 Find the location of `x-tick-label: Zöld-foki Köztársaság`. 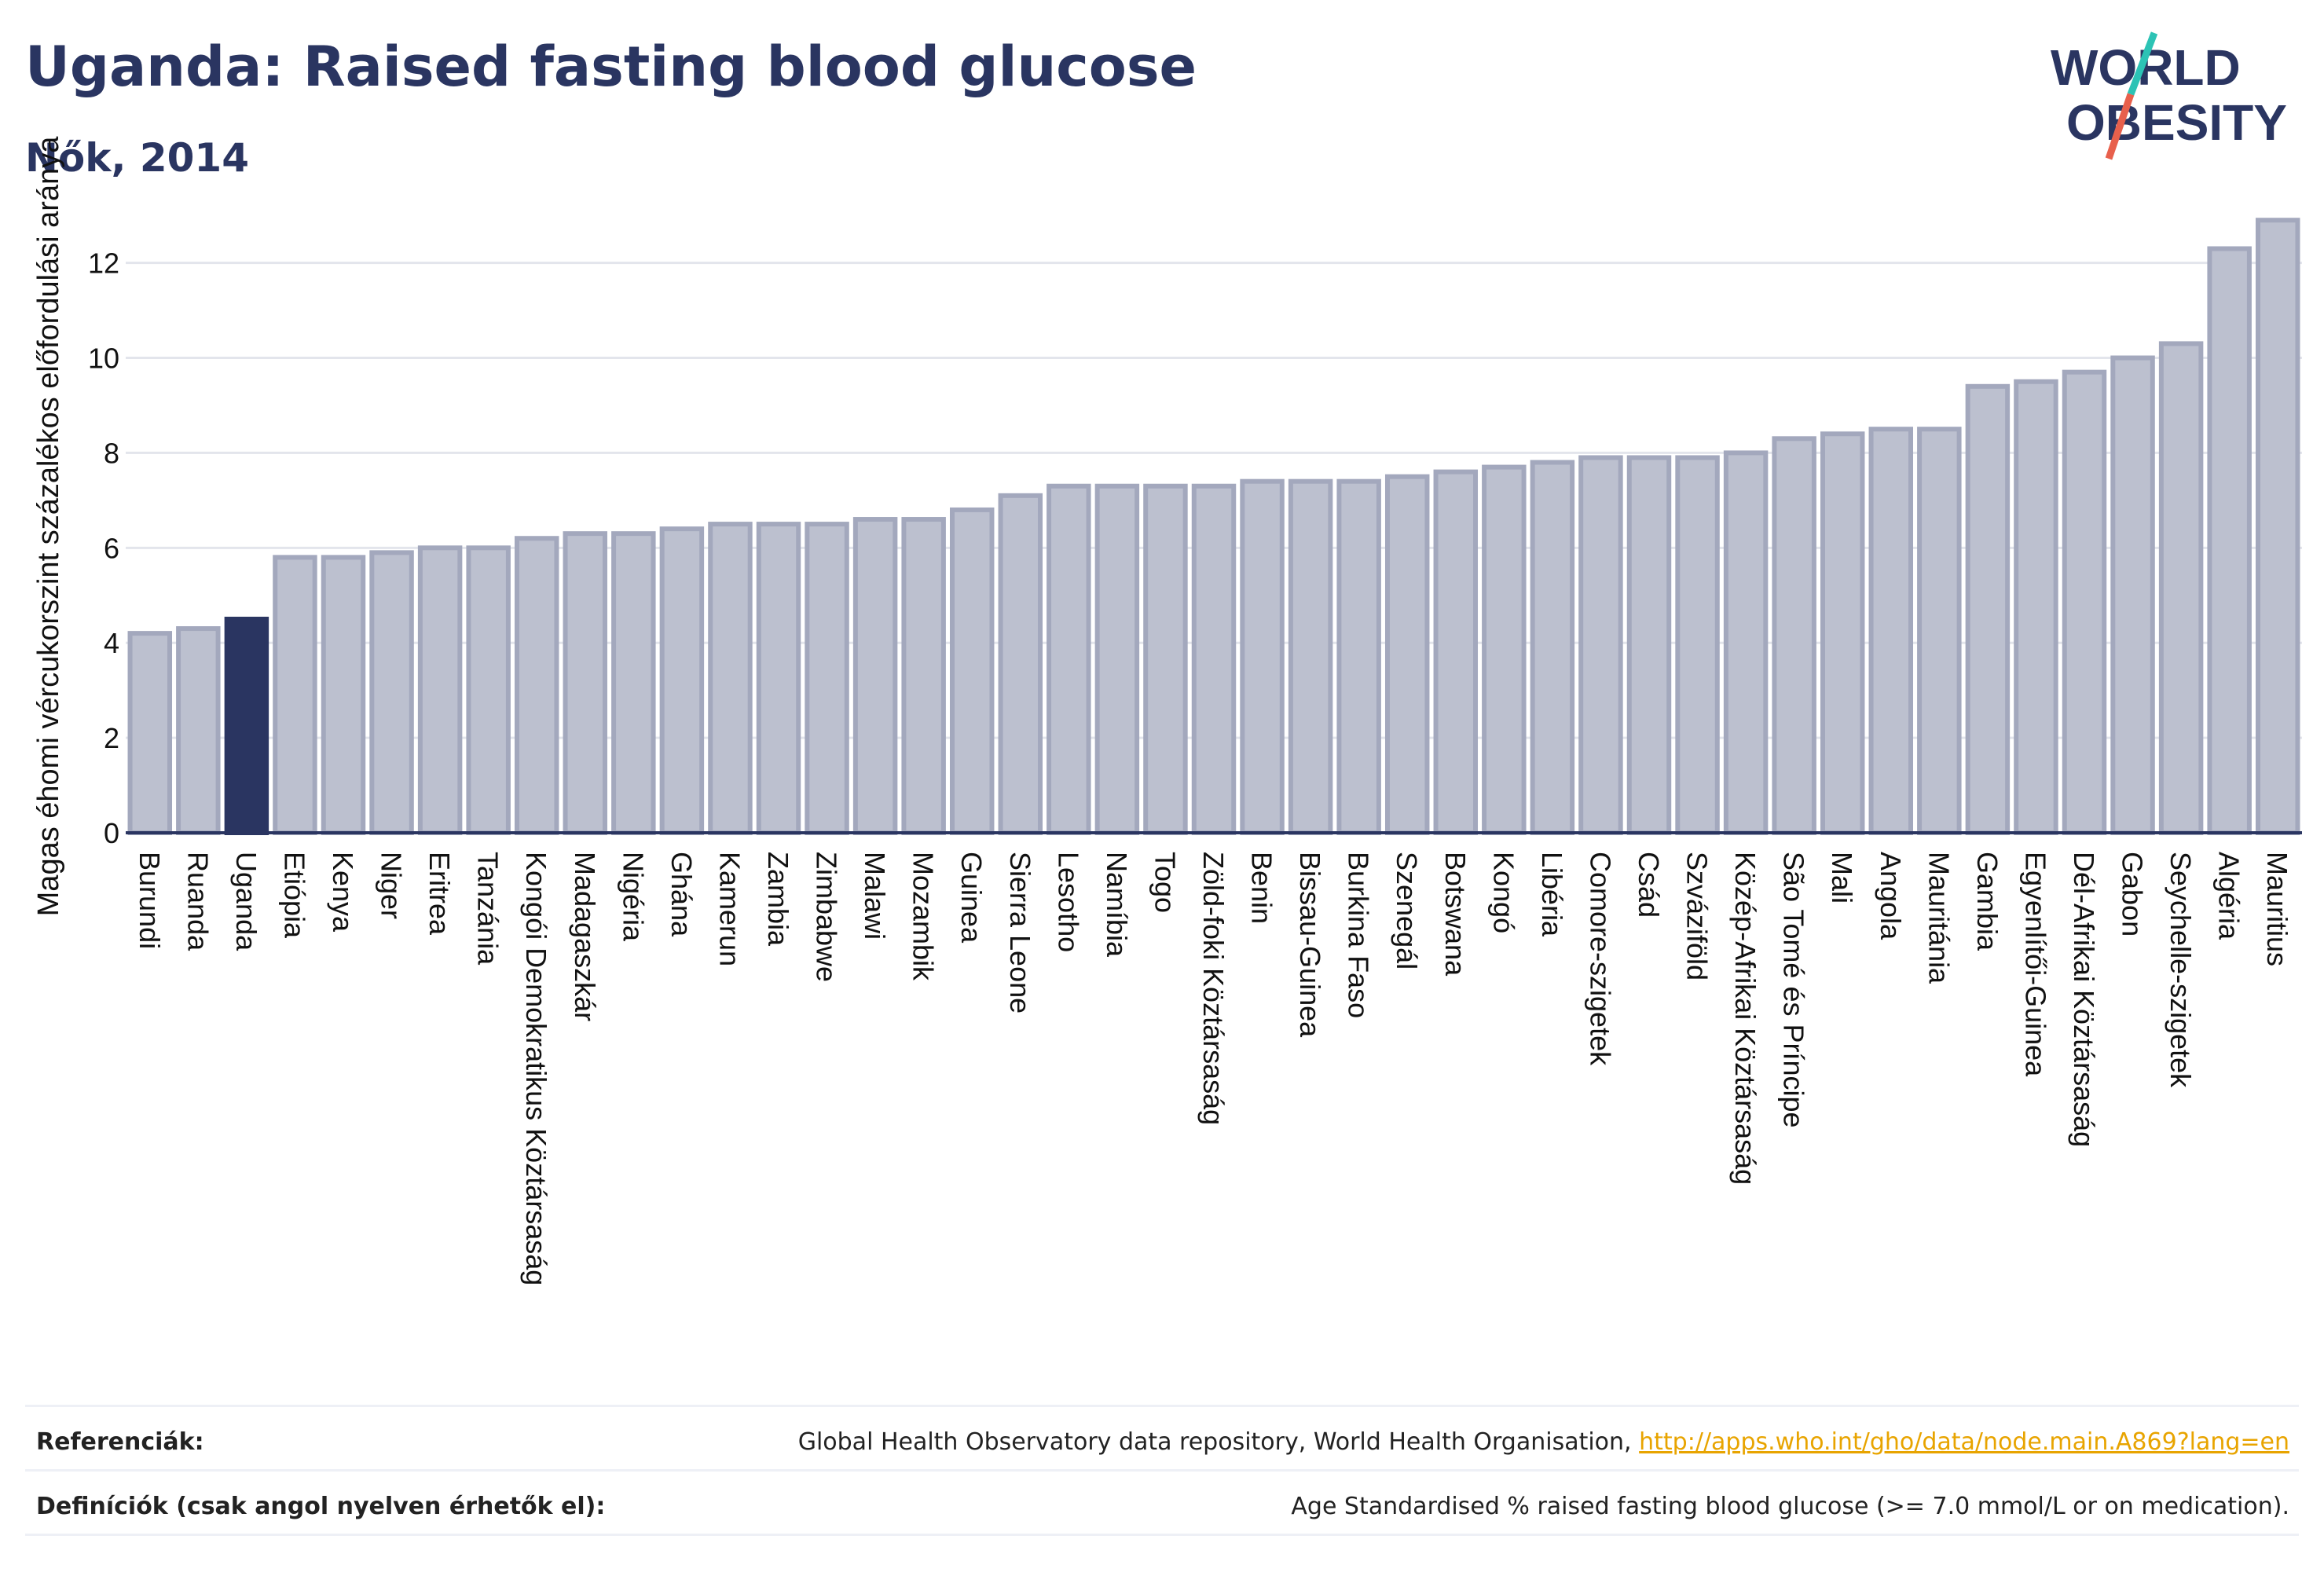

x-tick-label: Zöld-foki Köztársaság is located at coordinates (1213, 988).